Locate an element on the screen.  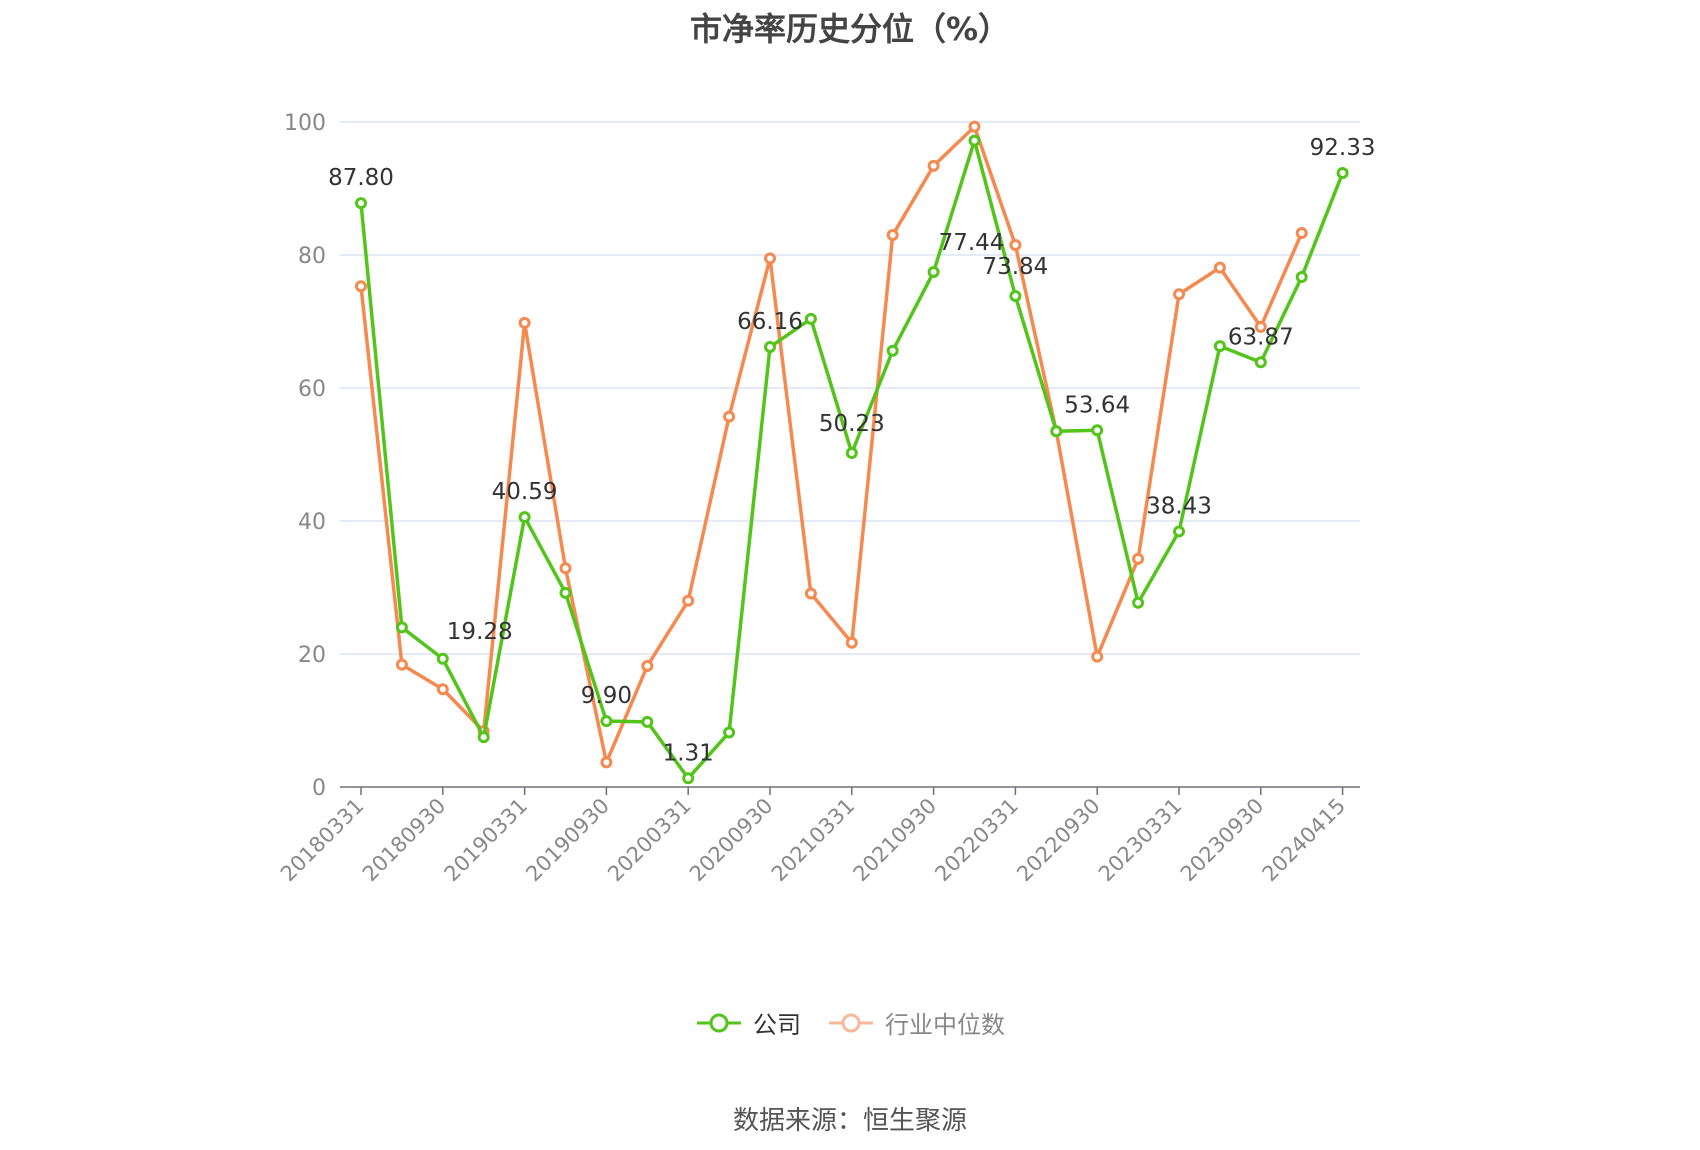
data-label: 53.64 is located at coordinates (1097, 405).